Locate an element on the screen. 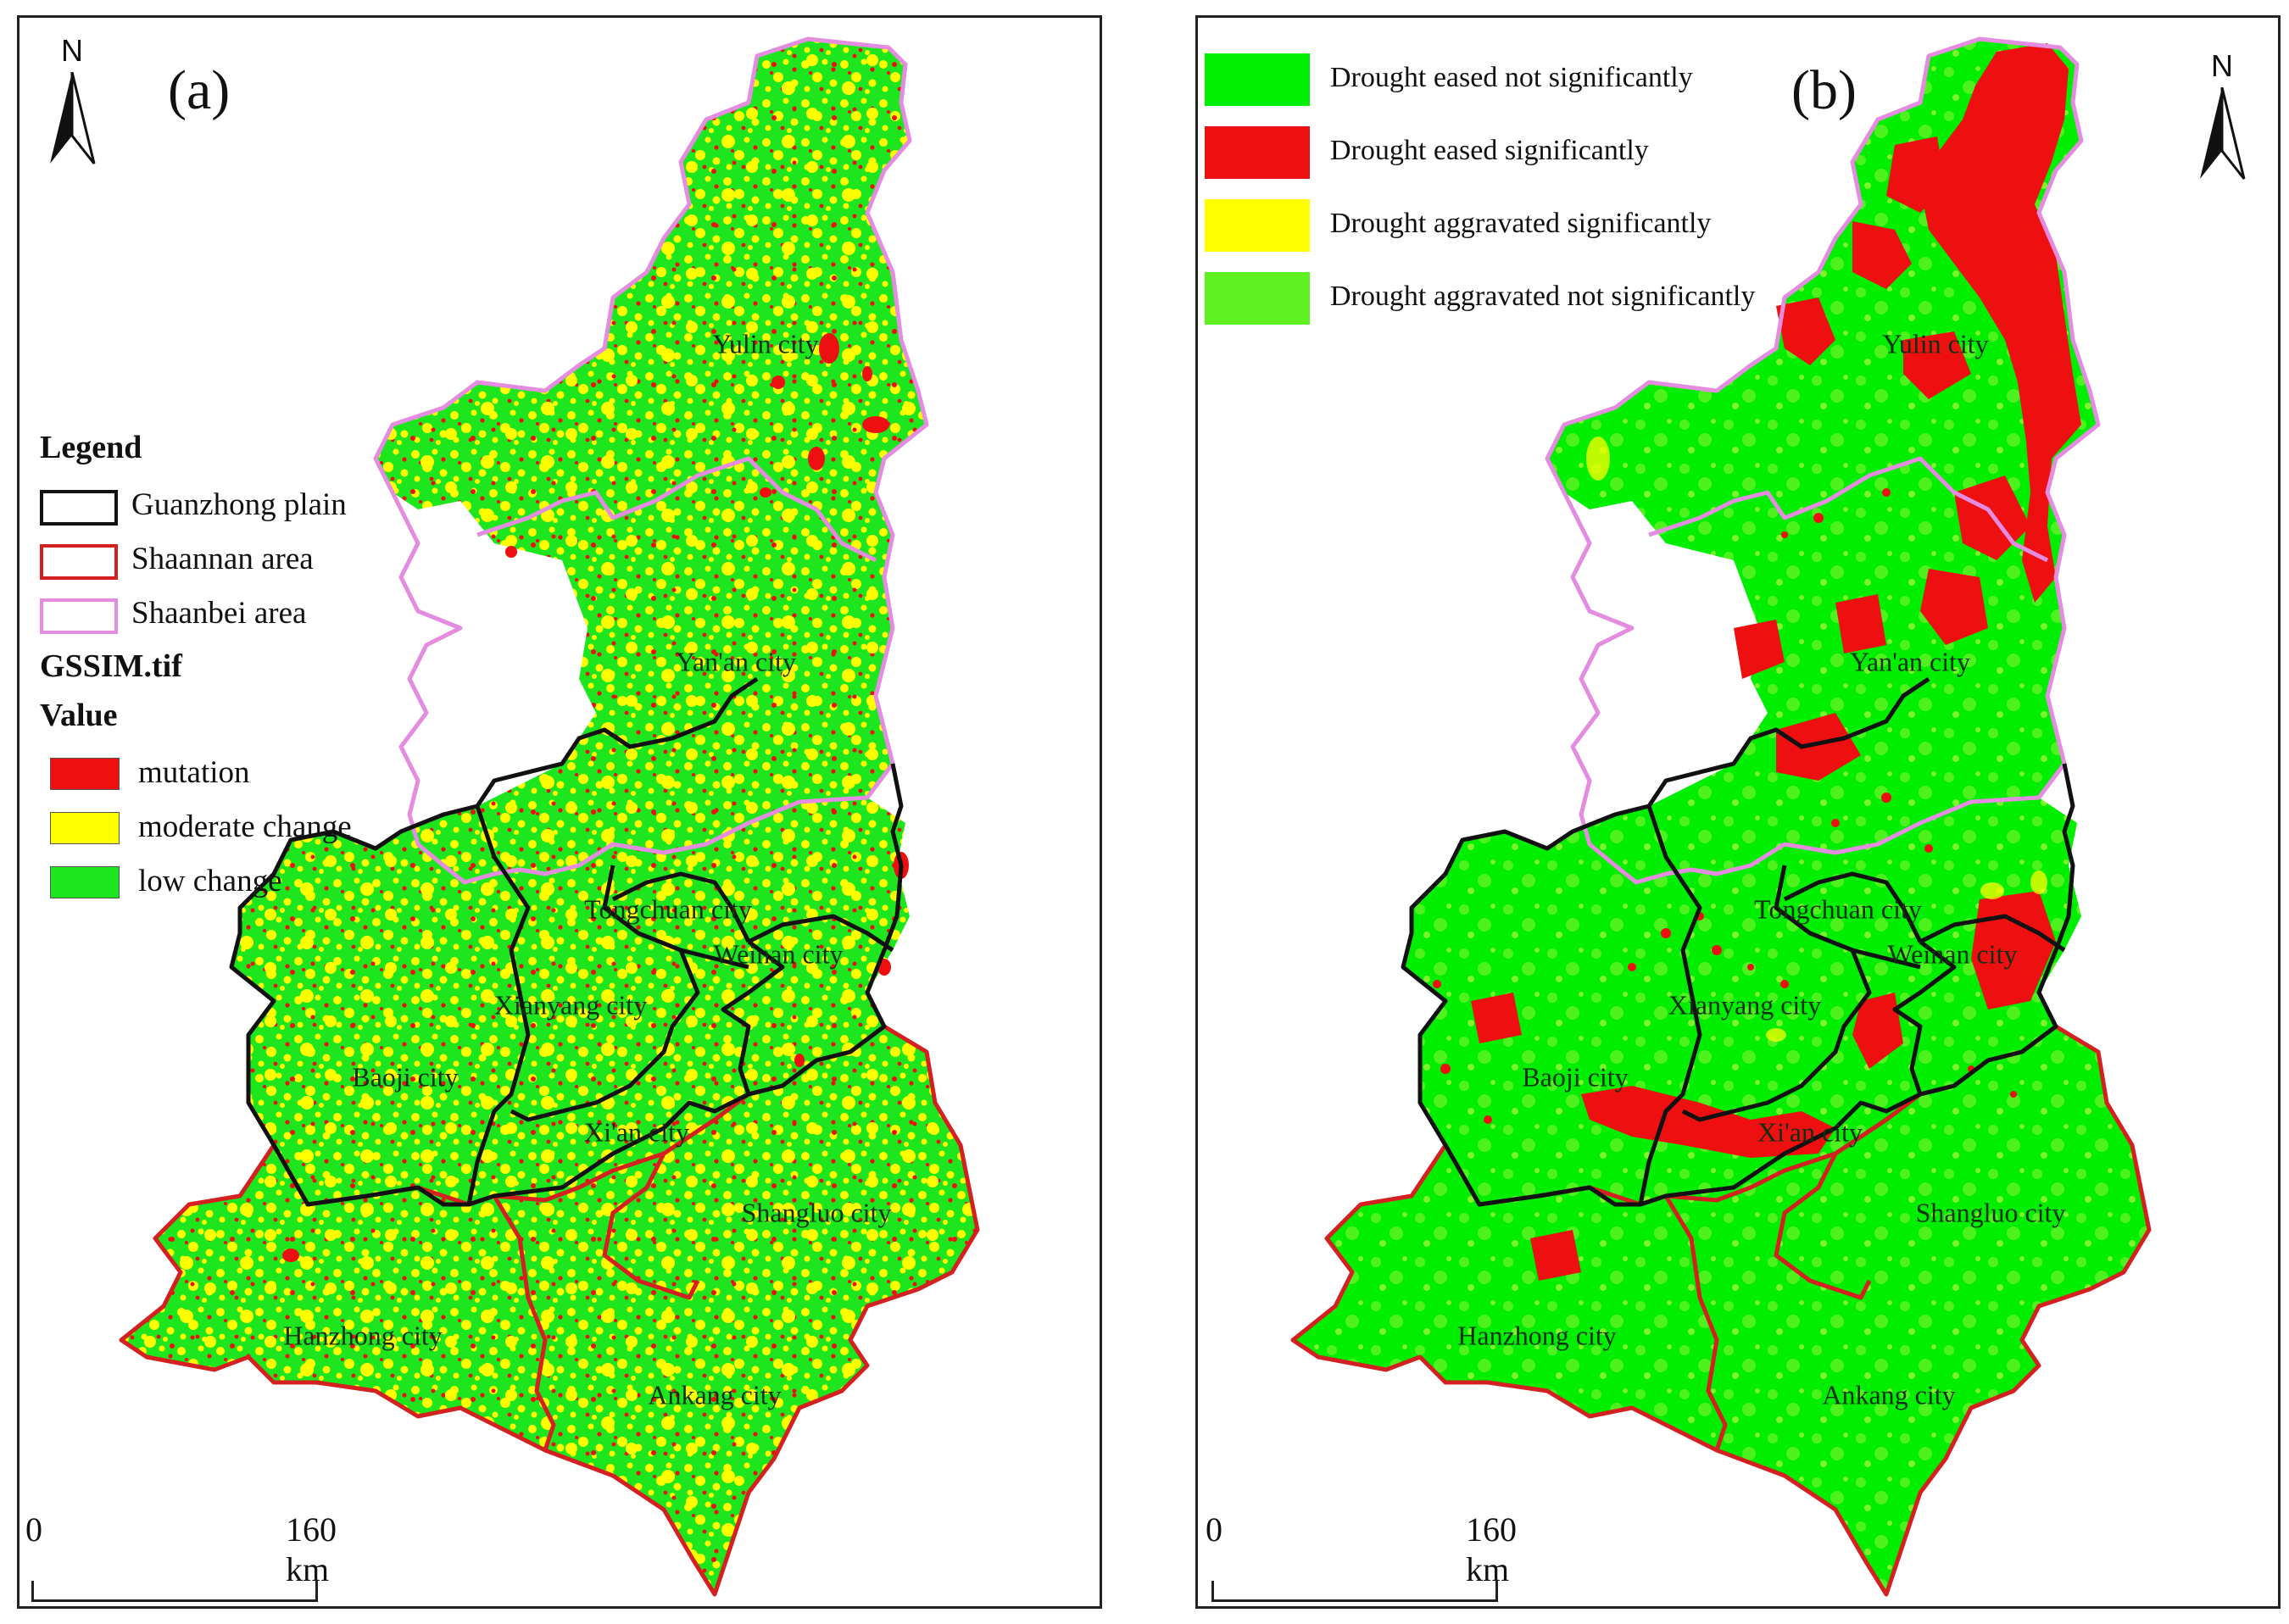  legend-label: low change is located at coordinates (210, 881).